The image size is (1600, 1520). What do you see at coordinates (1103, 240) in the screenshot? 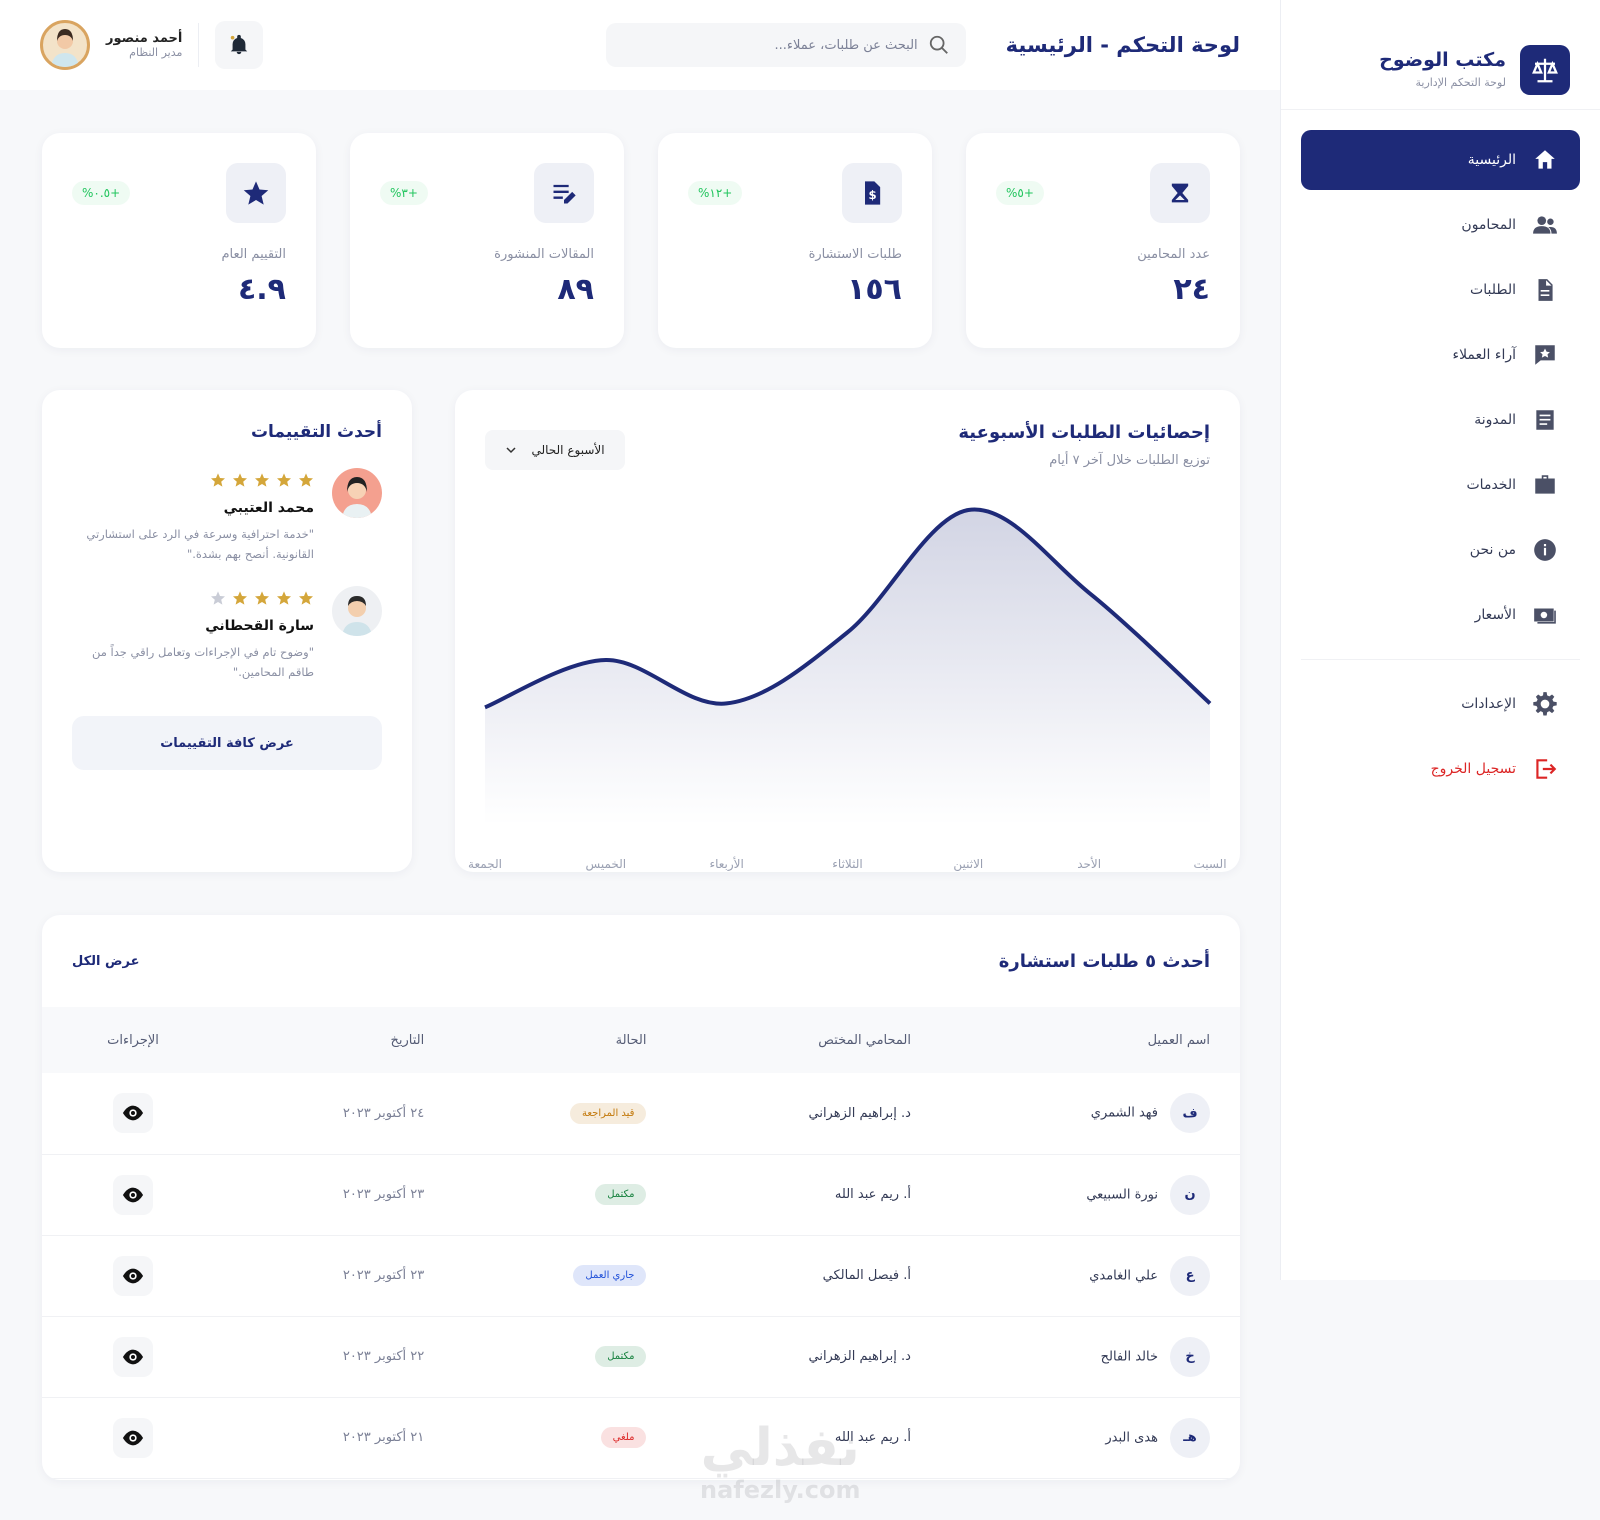
I see `stat-card: +٥% عدد المحامين ٢٤` at bounding box center [1103, 240].